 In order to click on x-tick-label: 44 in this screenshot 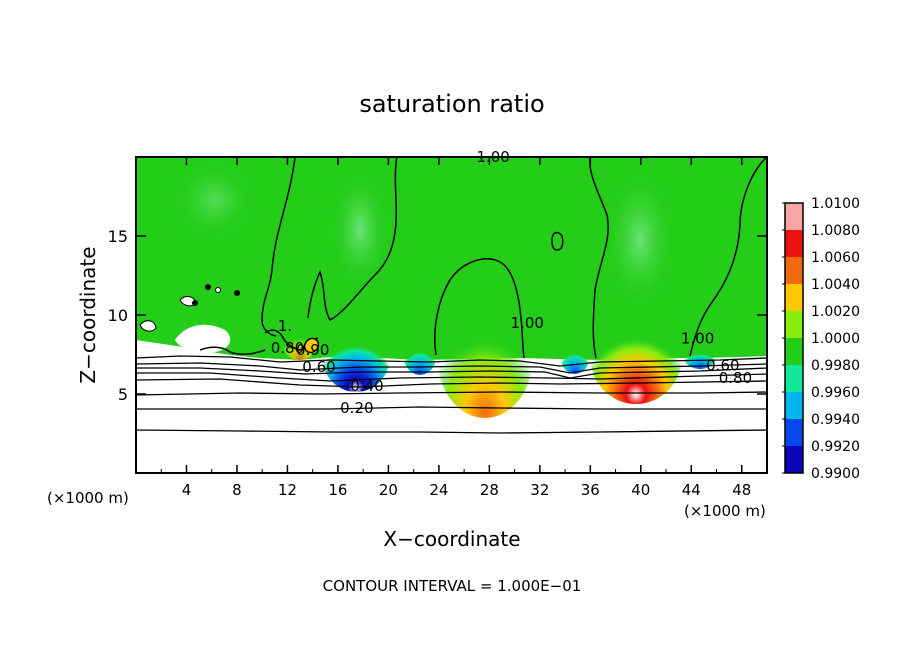, I will do `click(691, 490)`.